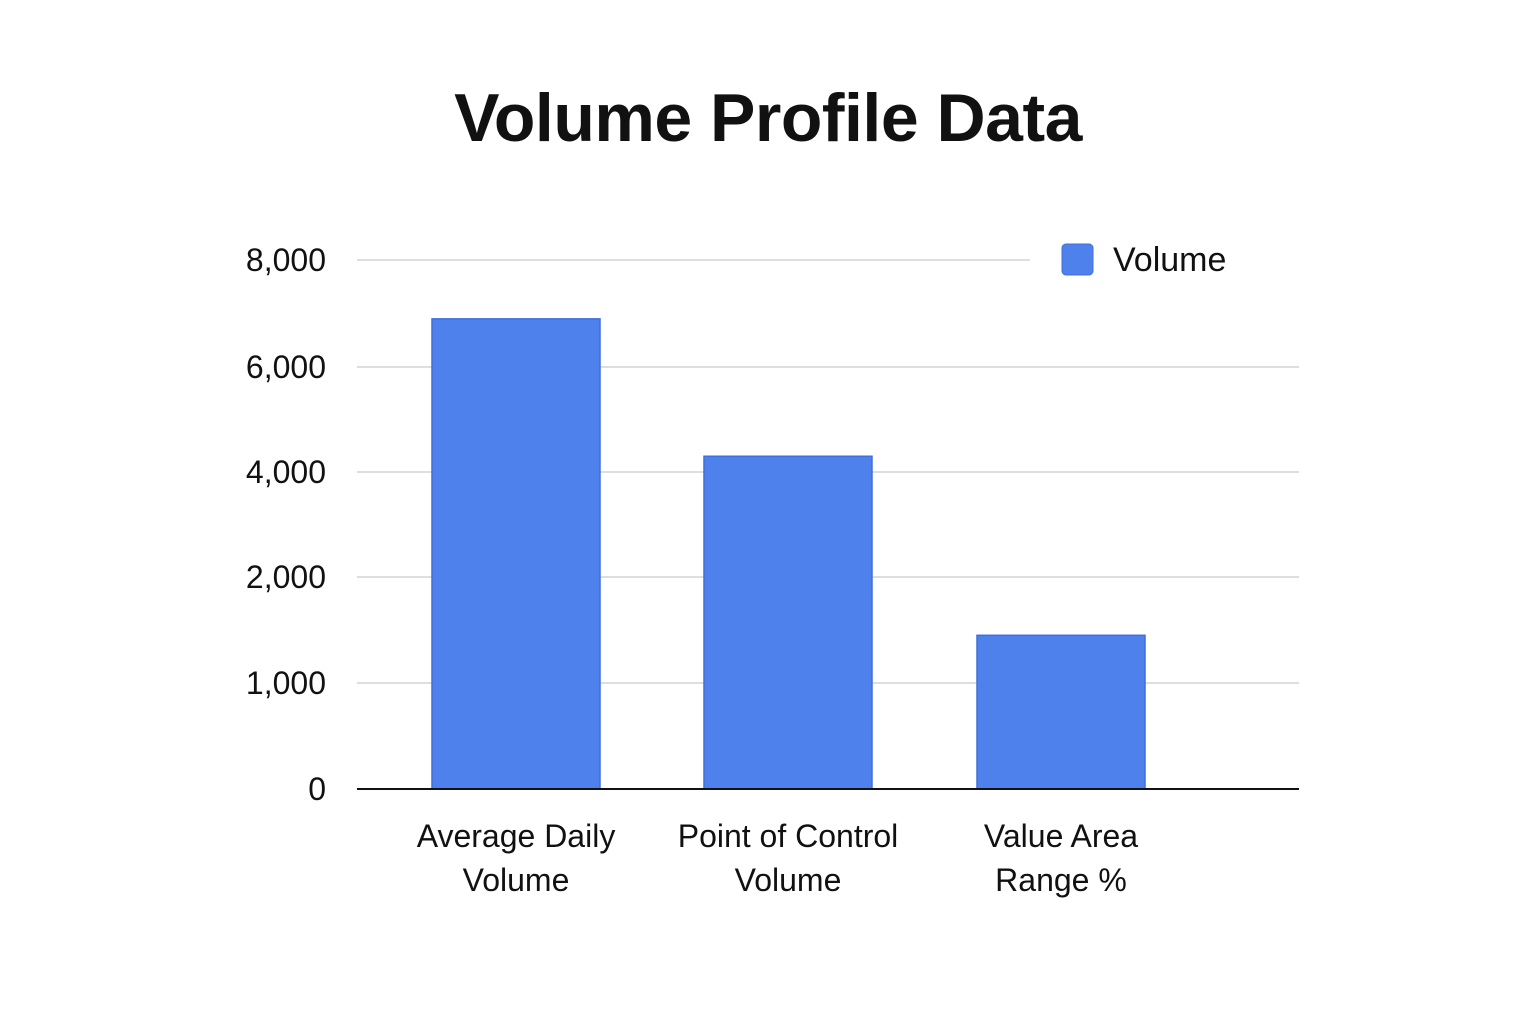 The width and height of the screenshot is (1536, 1024). I want to click on legend-swatch, so click(1077, 259).